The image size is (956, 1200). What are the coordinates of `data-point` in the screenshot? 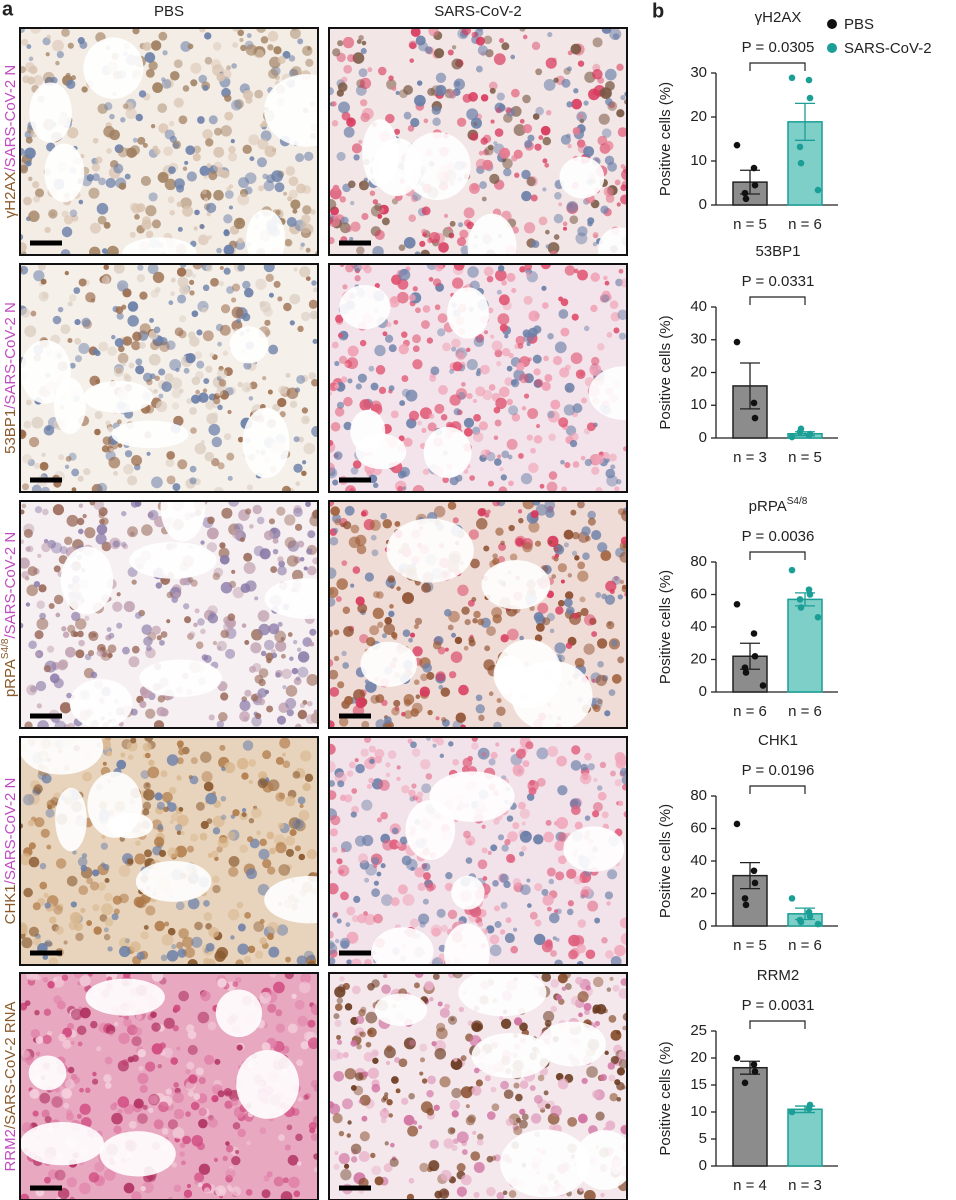 It's located at (800, 147).